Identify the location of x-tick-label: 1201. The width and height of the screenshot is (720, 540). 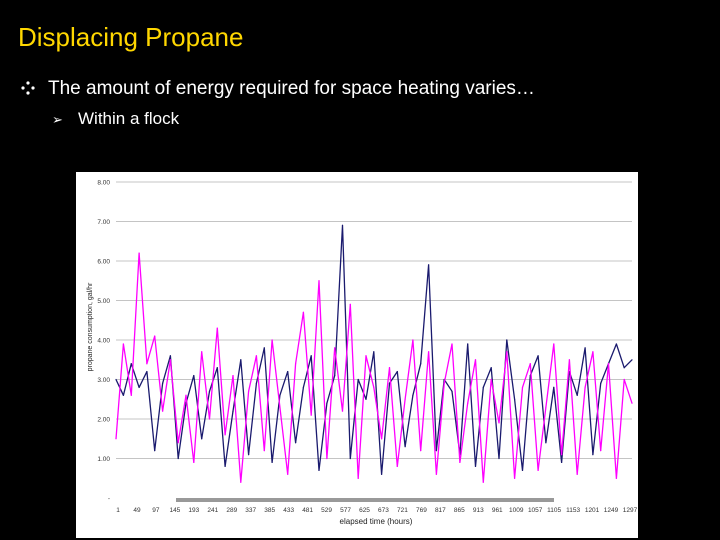
(592, 510).